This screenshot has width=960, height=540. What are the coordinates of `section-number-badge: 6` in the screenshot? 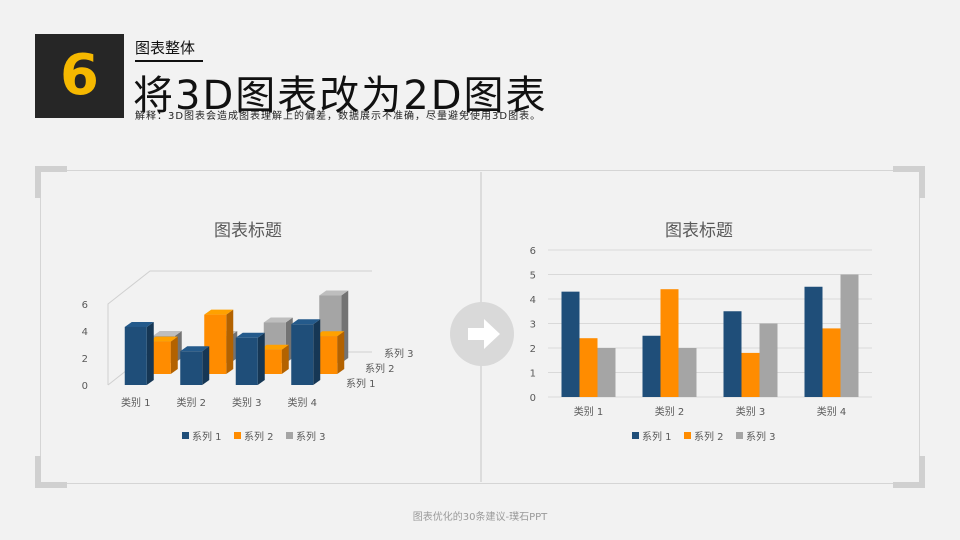 It's located at (79, 76).